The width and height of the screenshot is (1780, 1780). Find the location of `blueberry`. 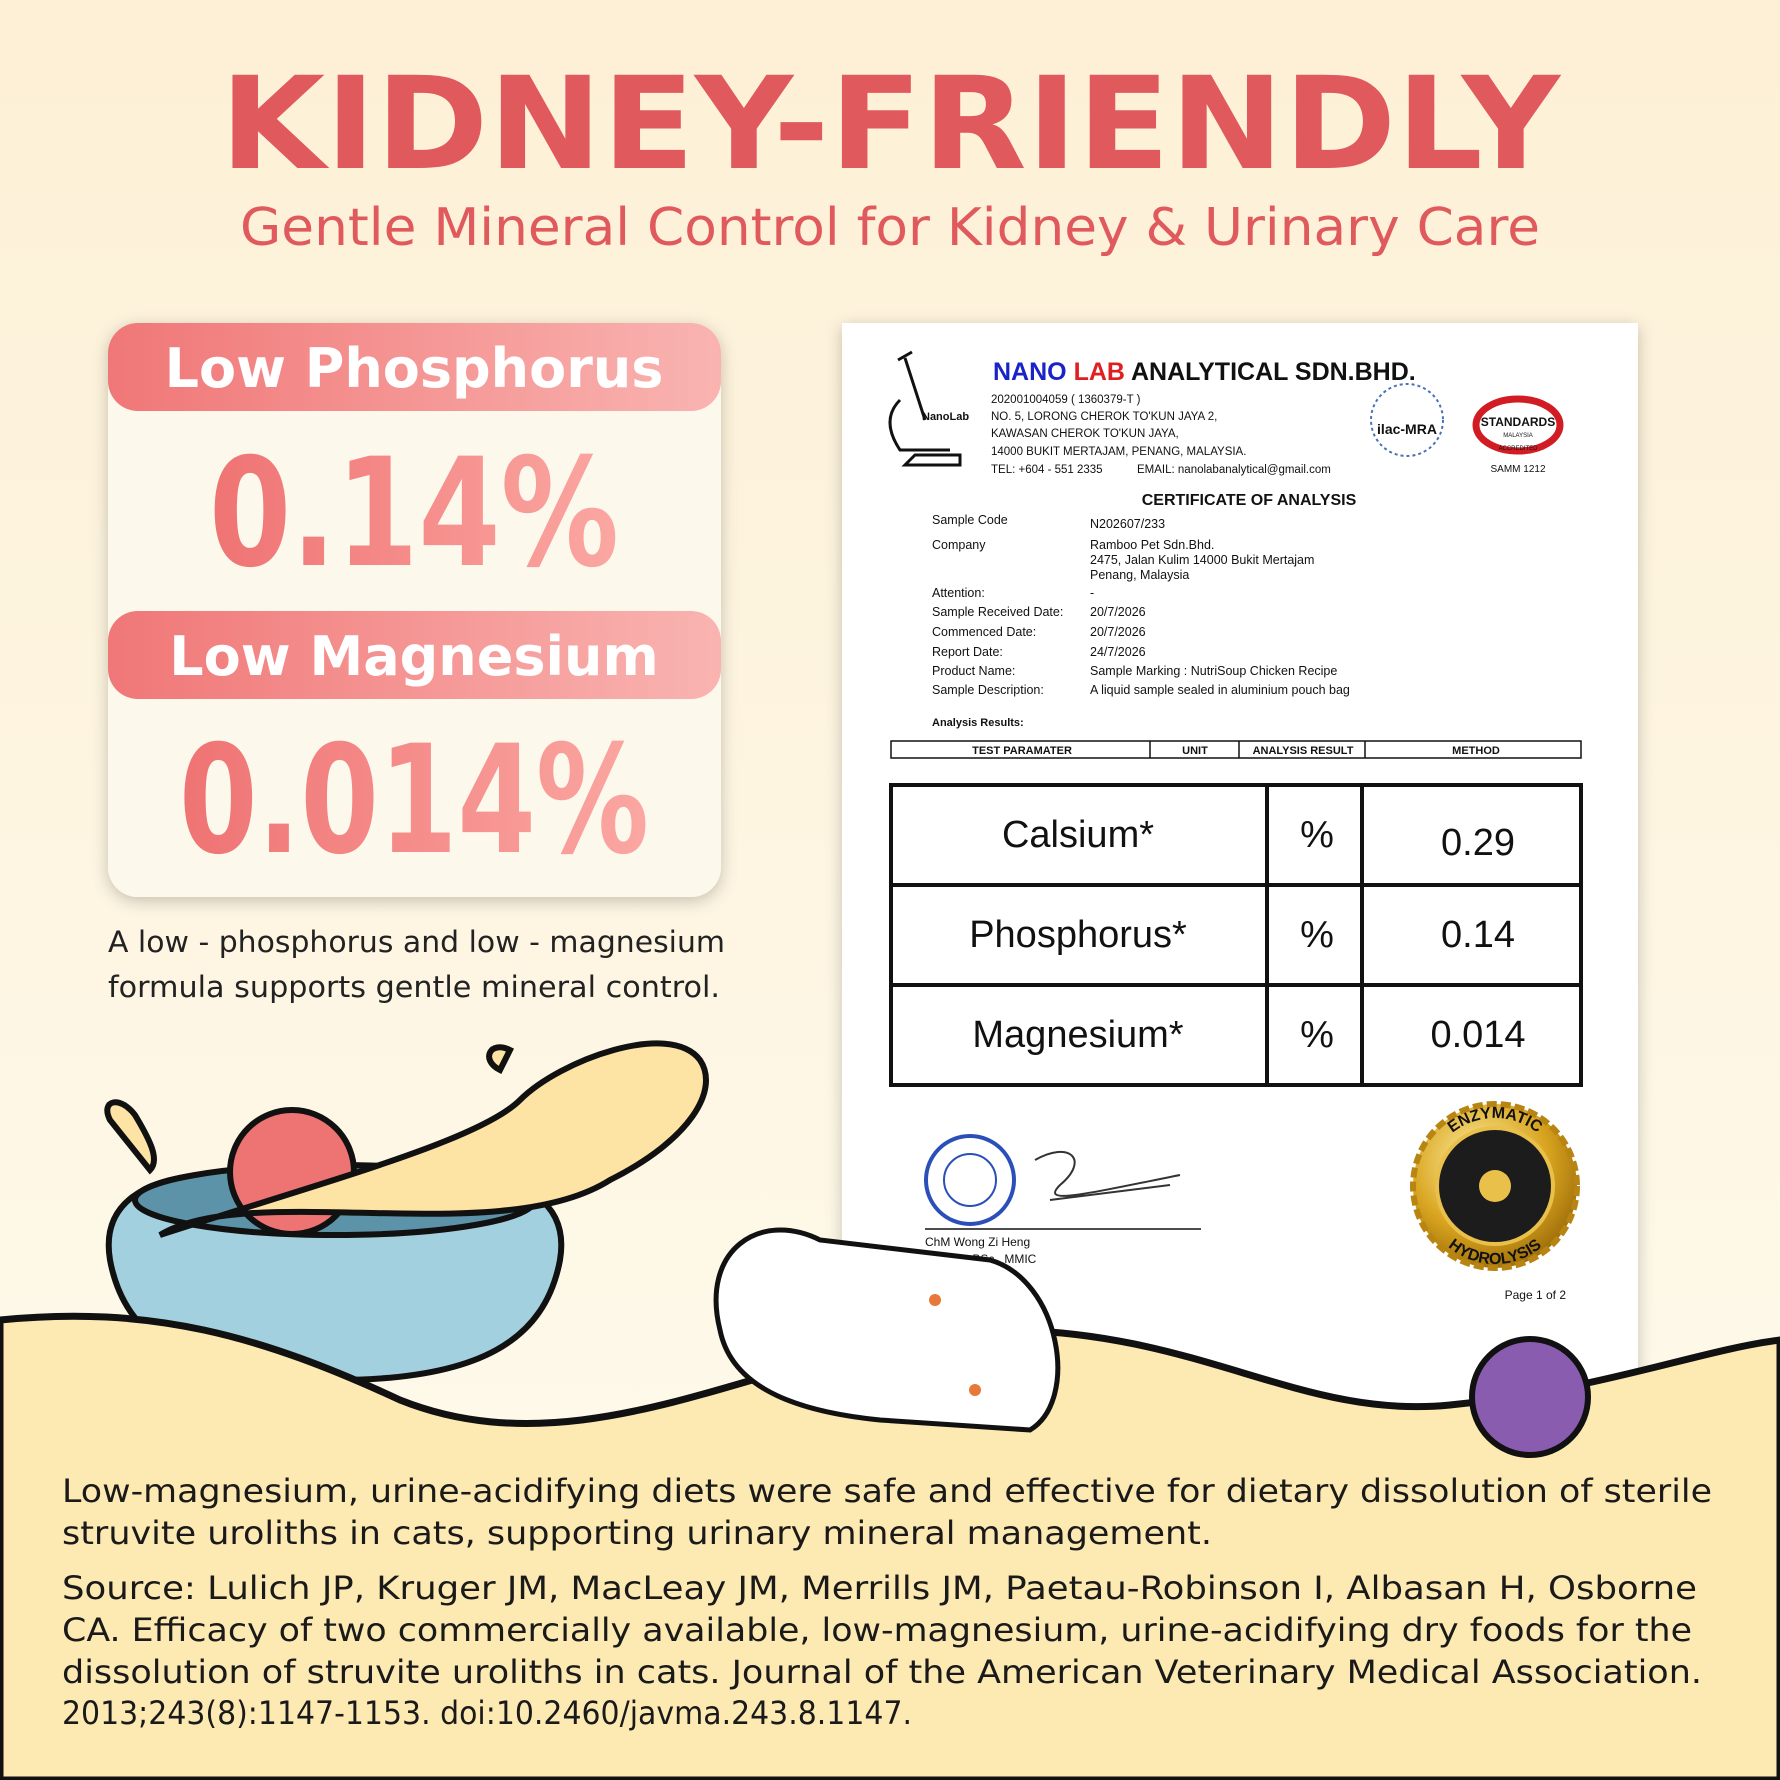

blueberry is located at coordinates (1530, 1397).